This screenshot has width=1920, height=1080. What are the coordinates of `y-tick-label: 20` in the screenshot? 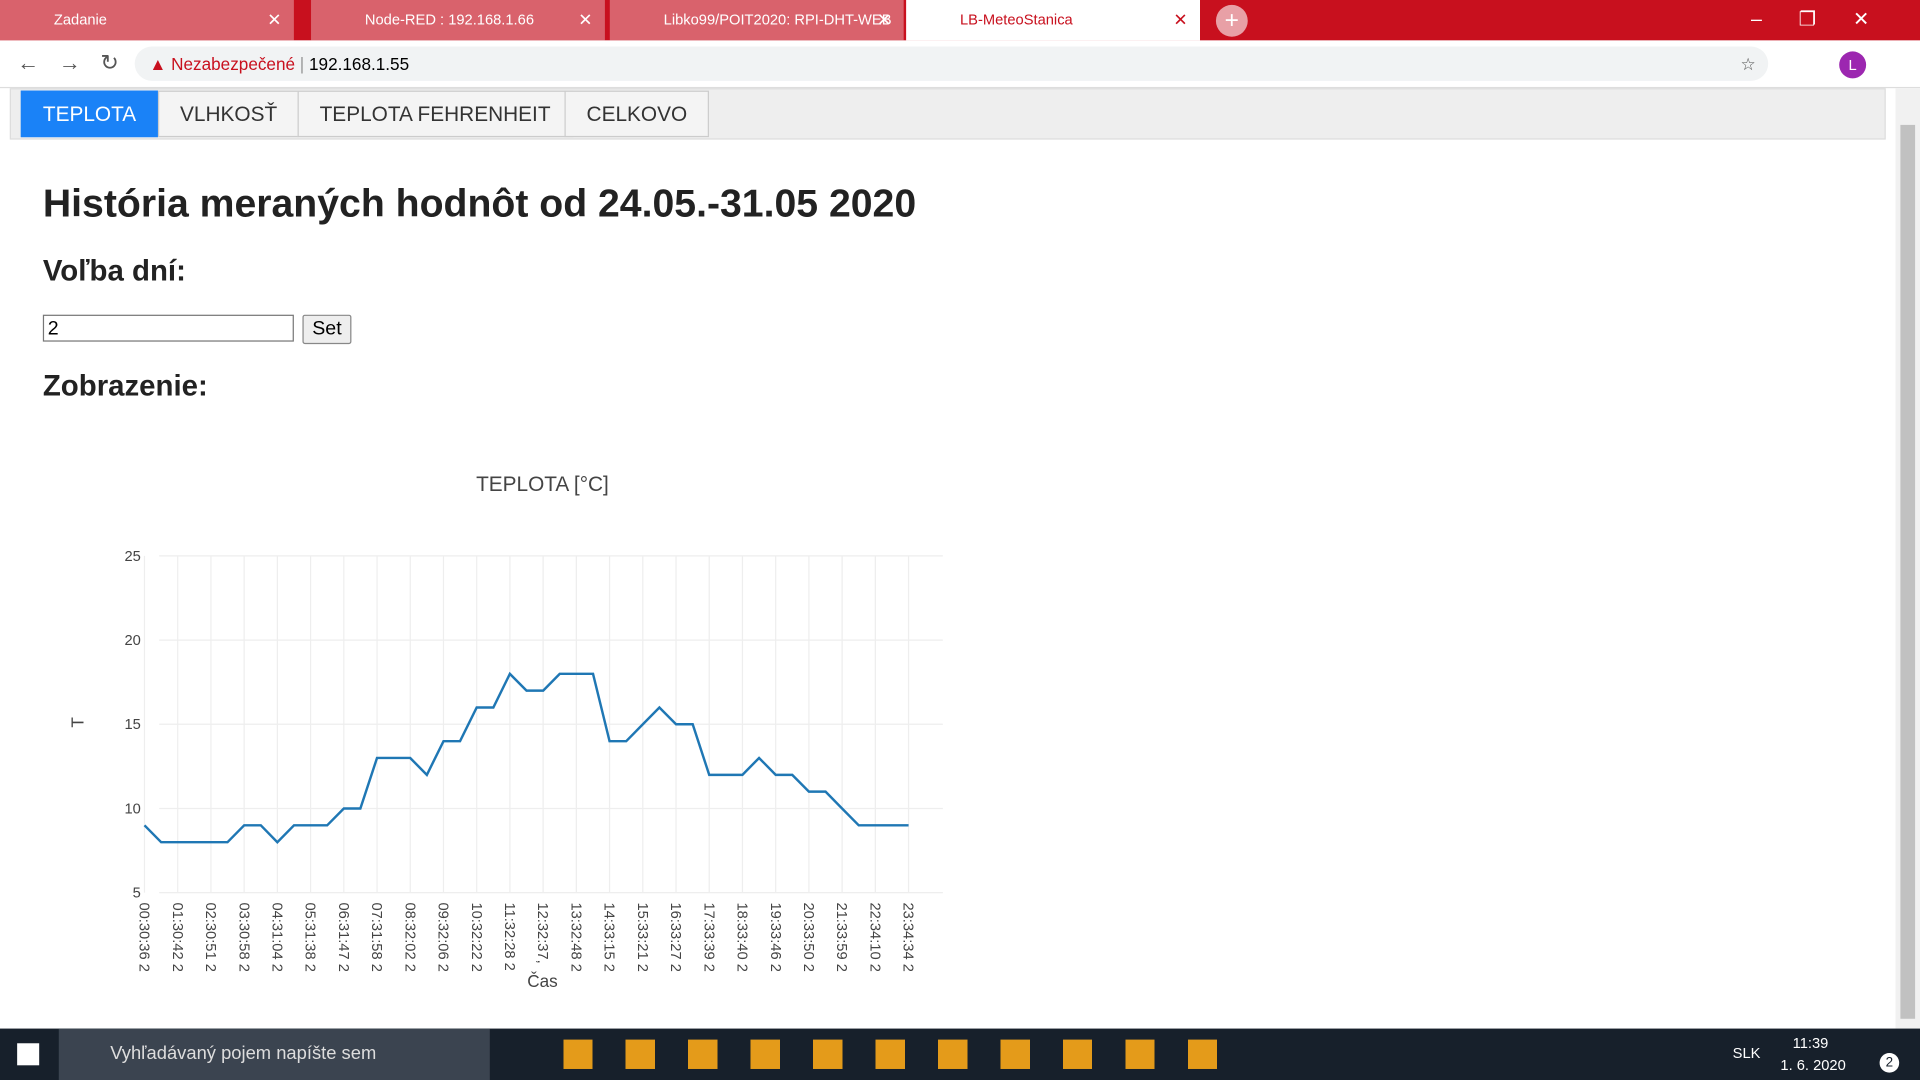 It's located at (132, 641).